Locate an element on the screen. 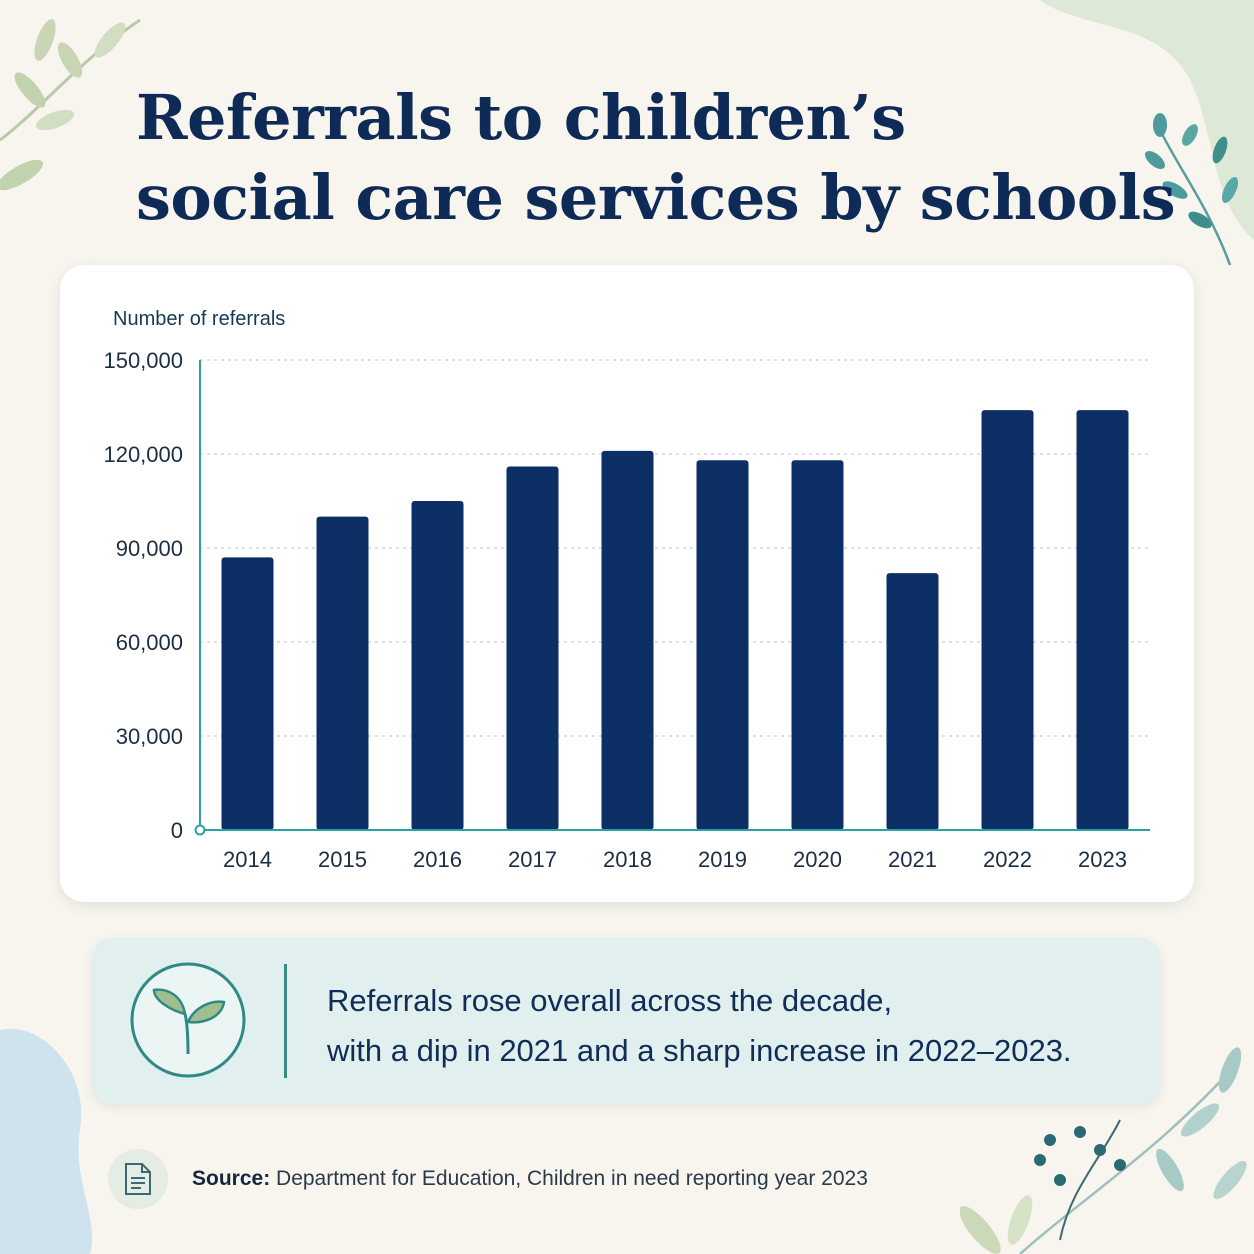 This screenshot has height=1254, width=1254. leaf-sprig-decoration is located at coordinates (1192, 189).